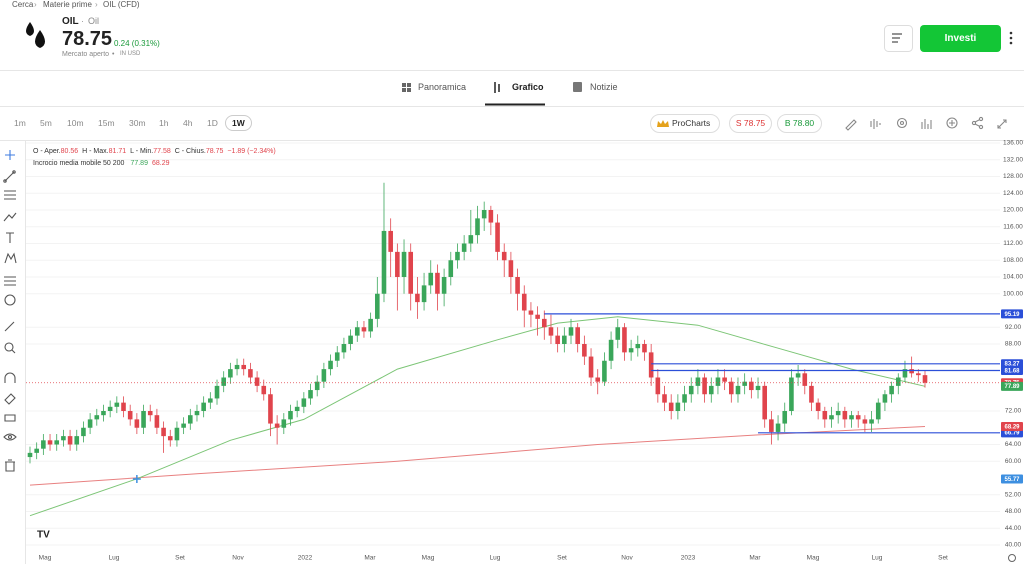  I want to click on procharts-label: ProCharts, so click(691, 123).